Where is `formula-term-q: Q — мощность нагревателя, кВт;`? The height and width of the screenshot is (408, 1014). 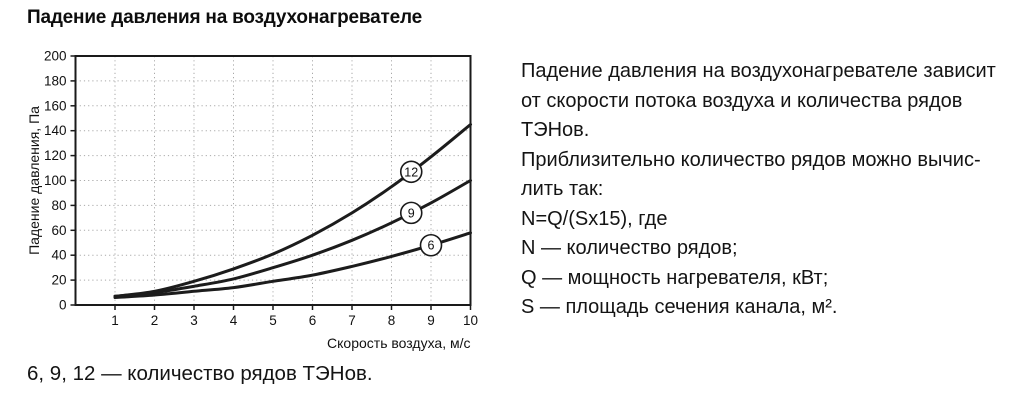 formula-term-q: Q — мощность нагревателя, кВт; is located at coordinates (675, 277).